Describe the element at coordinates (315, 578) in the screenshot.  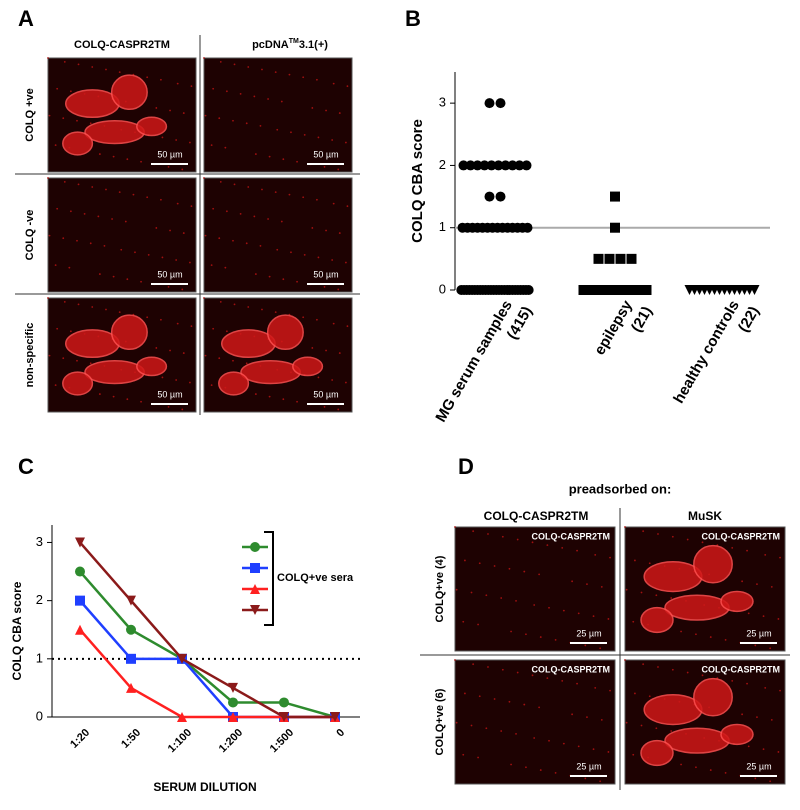
I see `legend-label: COLQ+ve sera` at that location.